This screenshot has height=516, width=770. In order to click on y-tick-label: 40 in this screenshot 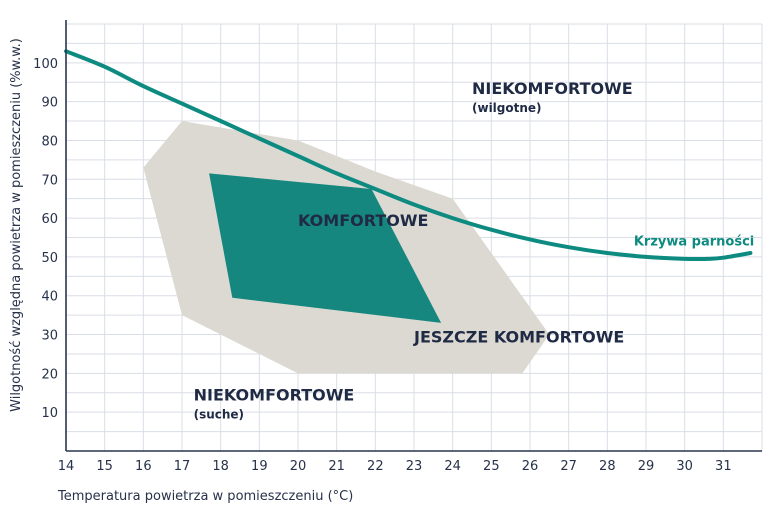, I will do `click(49, 297)`.